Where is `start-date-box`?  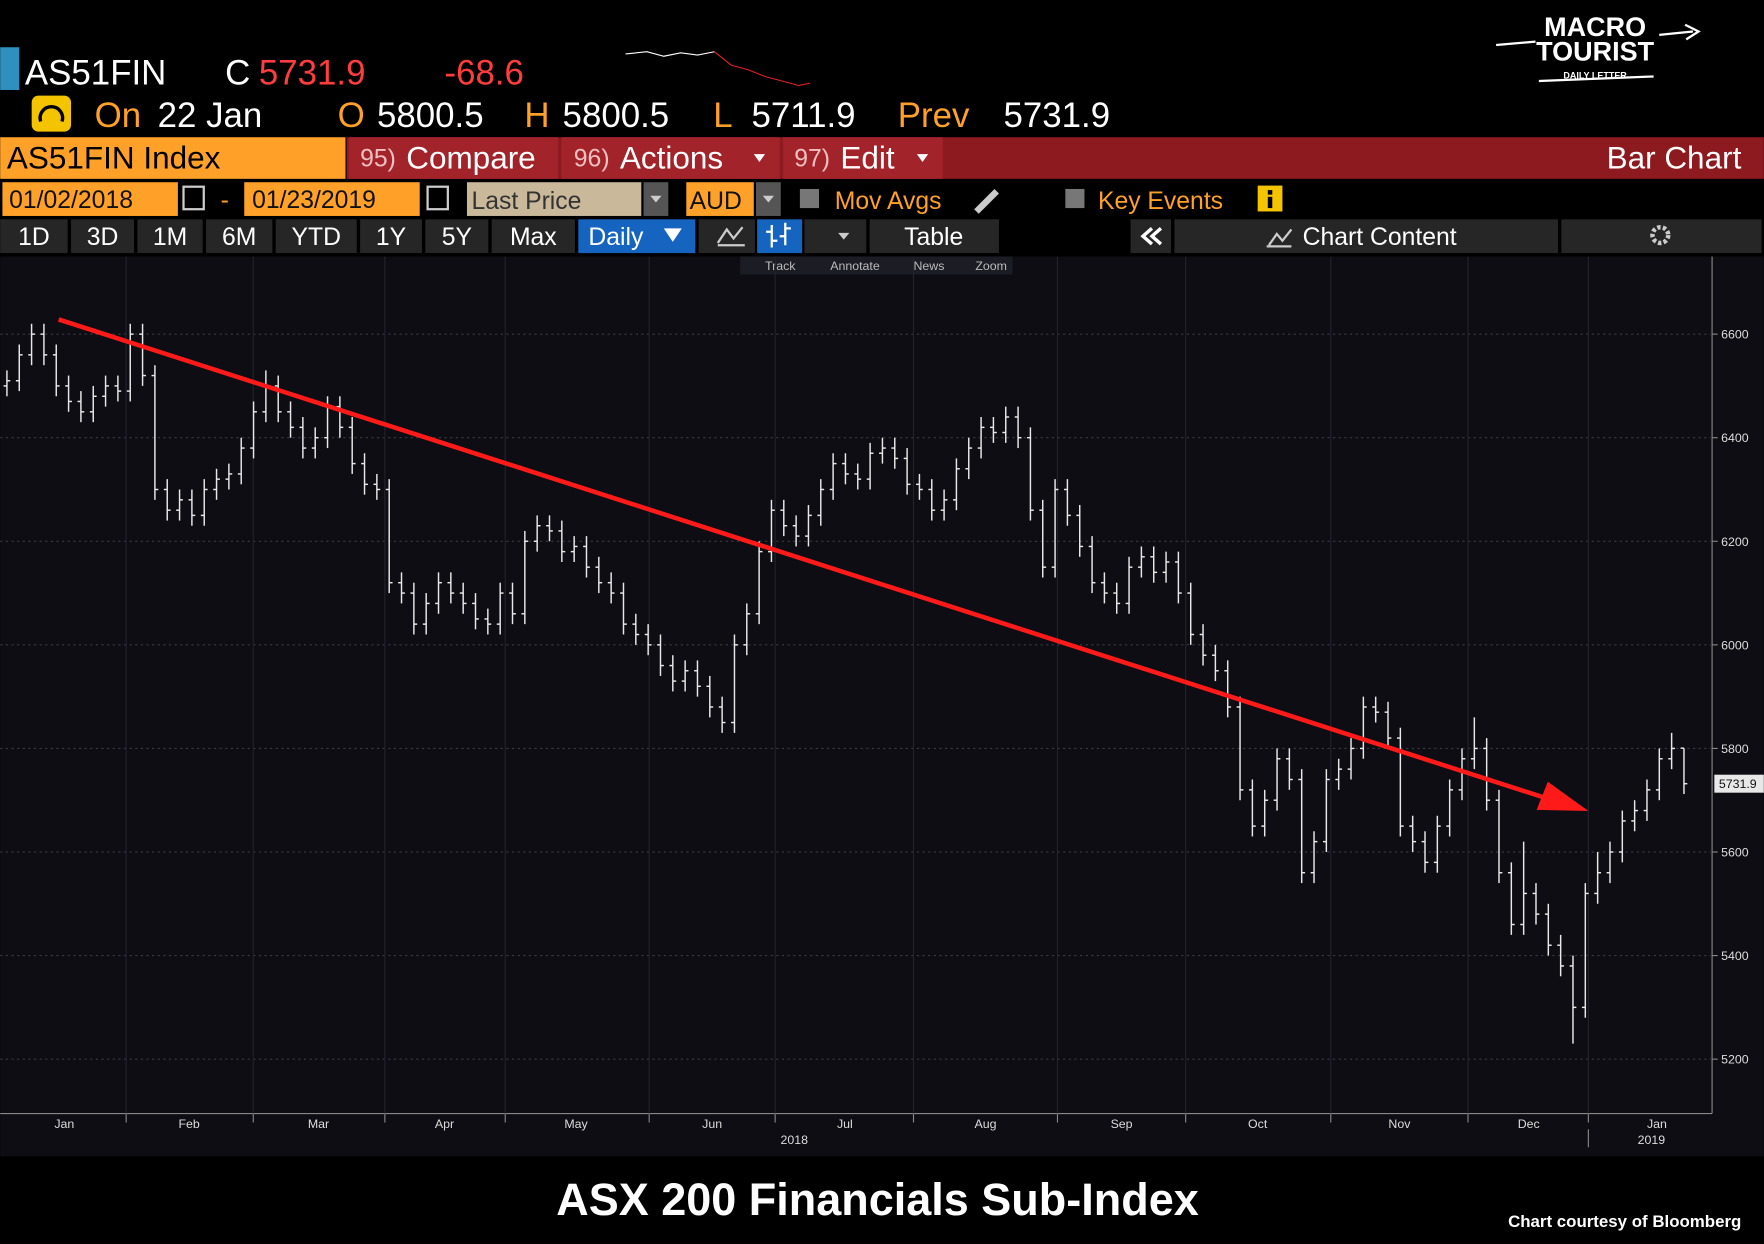
start-date-box is located at coordinates (90, 199).